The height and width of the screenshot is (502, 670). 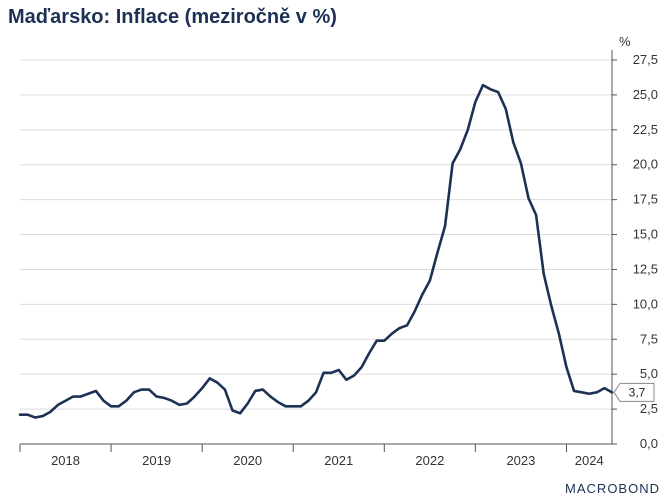 What do you see at coordinates (649, 408) in the screenshot?
I see `y-tick-label: 2,5` at bounding box center [649, 408].